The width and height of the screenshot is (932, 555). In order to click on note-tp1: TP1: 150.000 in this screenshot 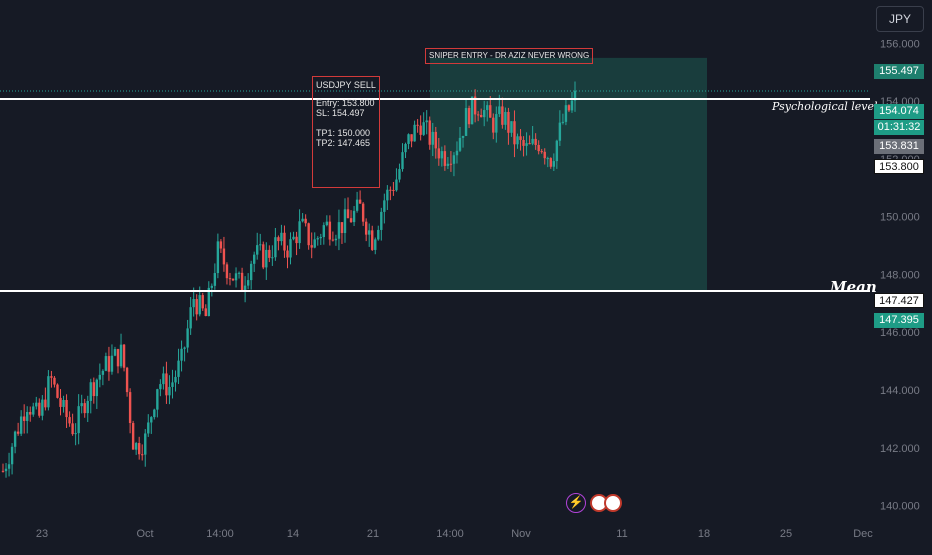, I will do `click(343, 133)`.